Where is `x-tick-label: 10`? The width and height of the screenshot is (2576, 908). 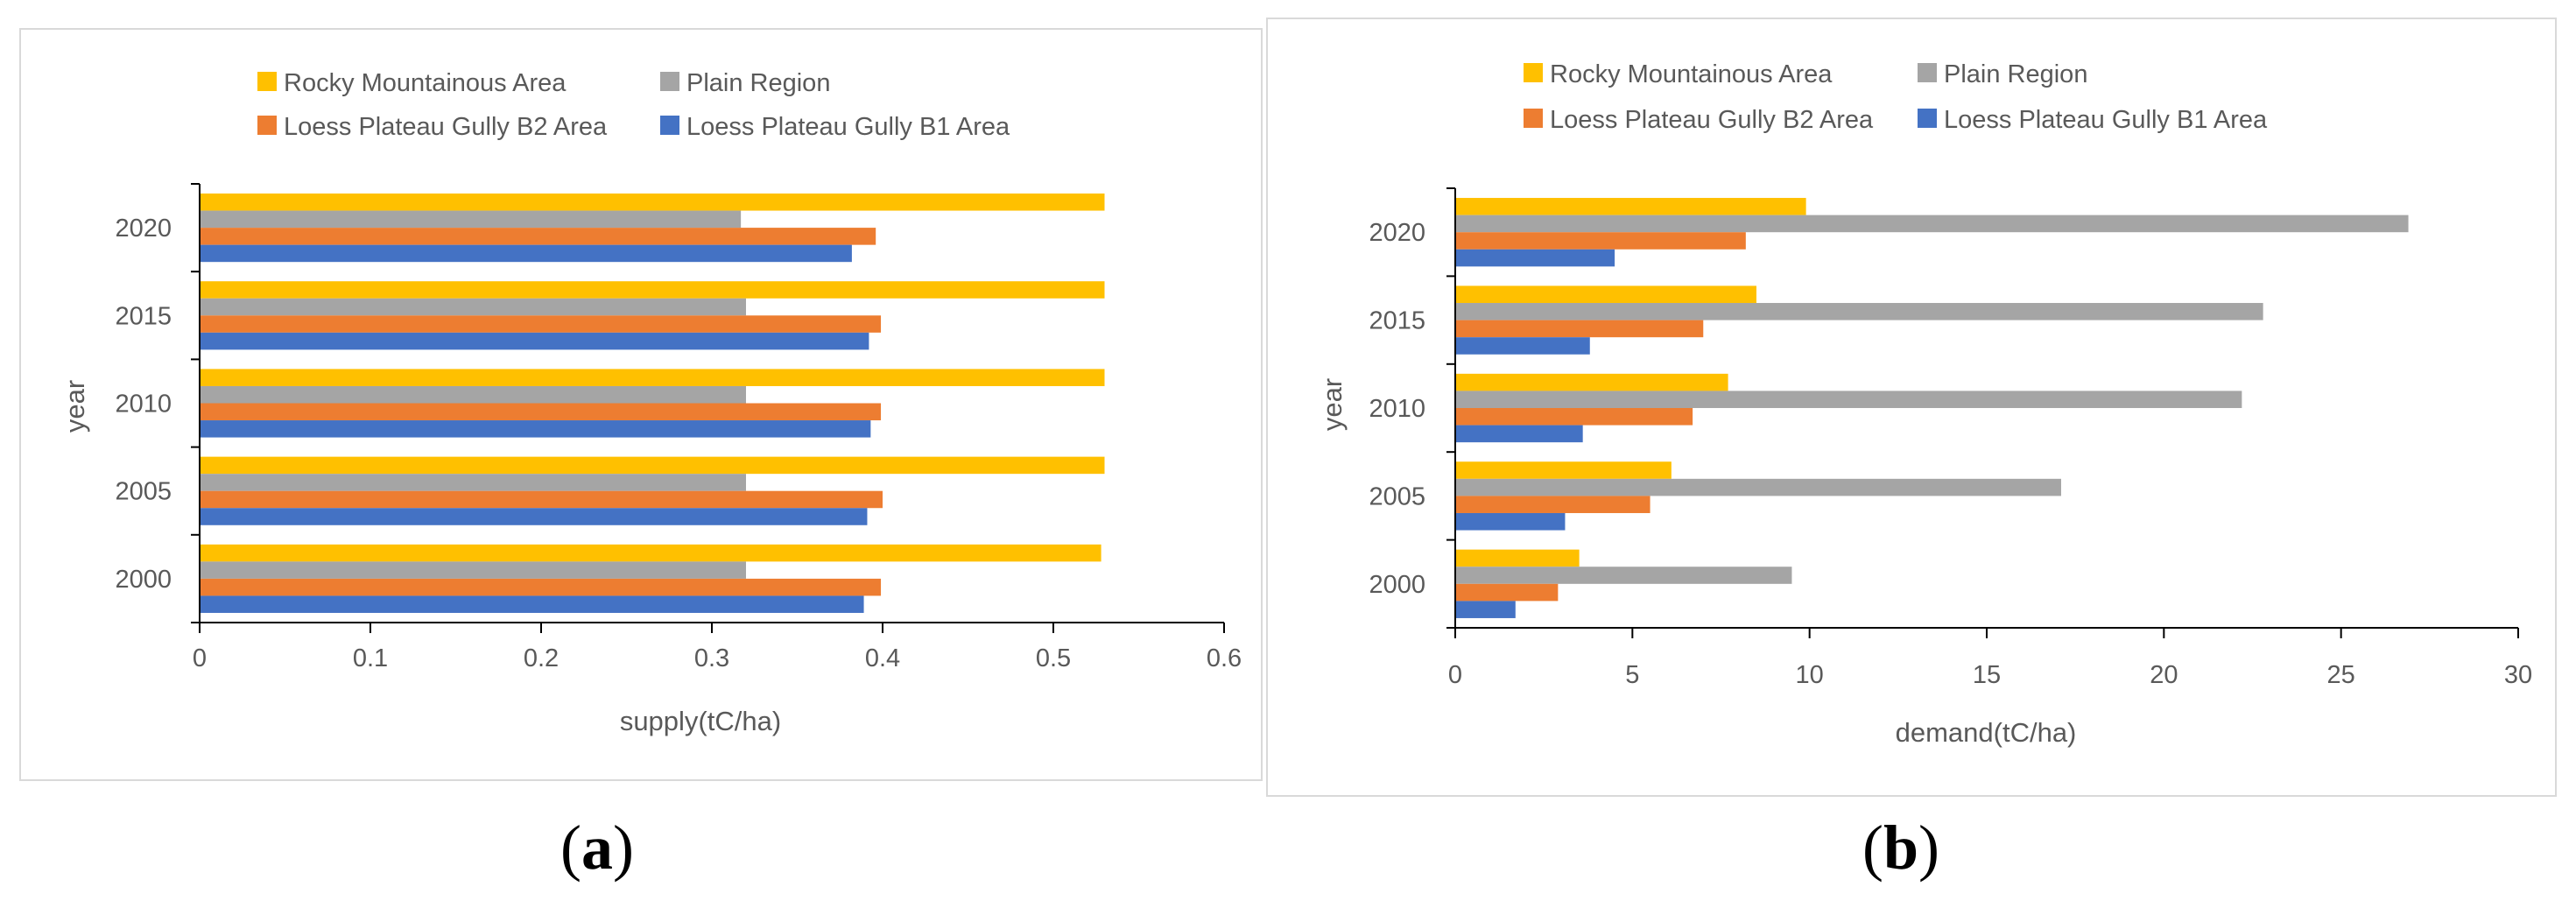
x-tick-label: 10 is located at coordinates (1810, 675).